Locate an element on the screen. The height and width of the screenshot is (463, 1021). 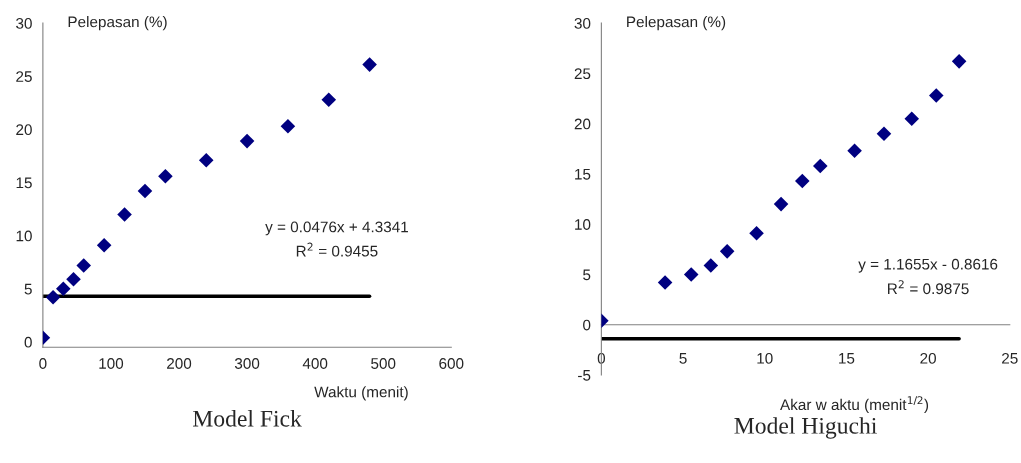
x-tick-label: 300 is located at coordinates (247, 363).